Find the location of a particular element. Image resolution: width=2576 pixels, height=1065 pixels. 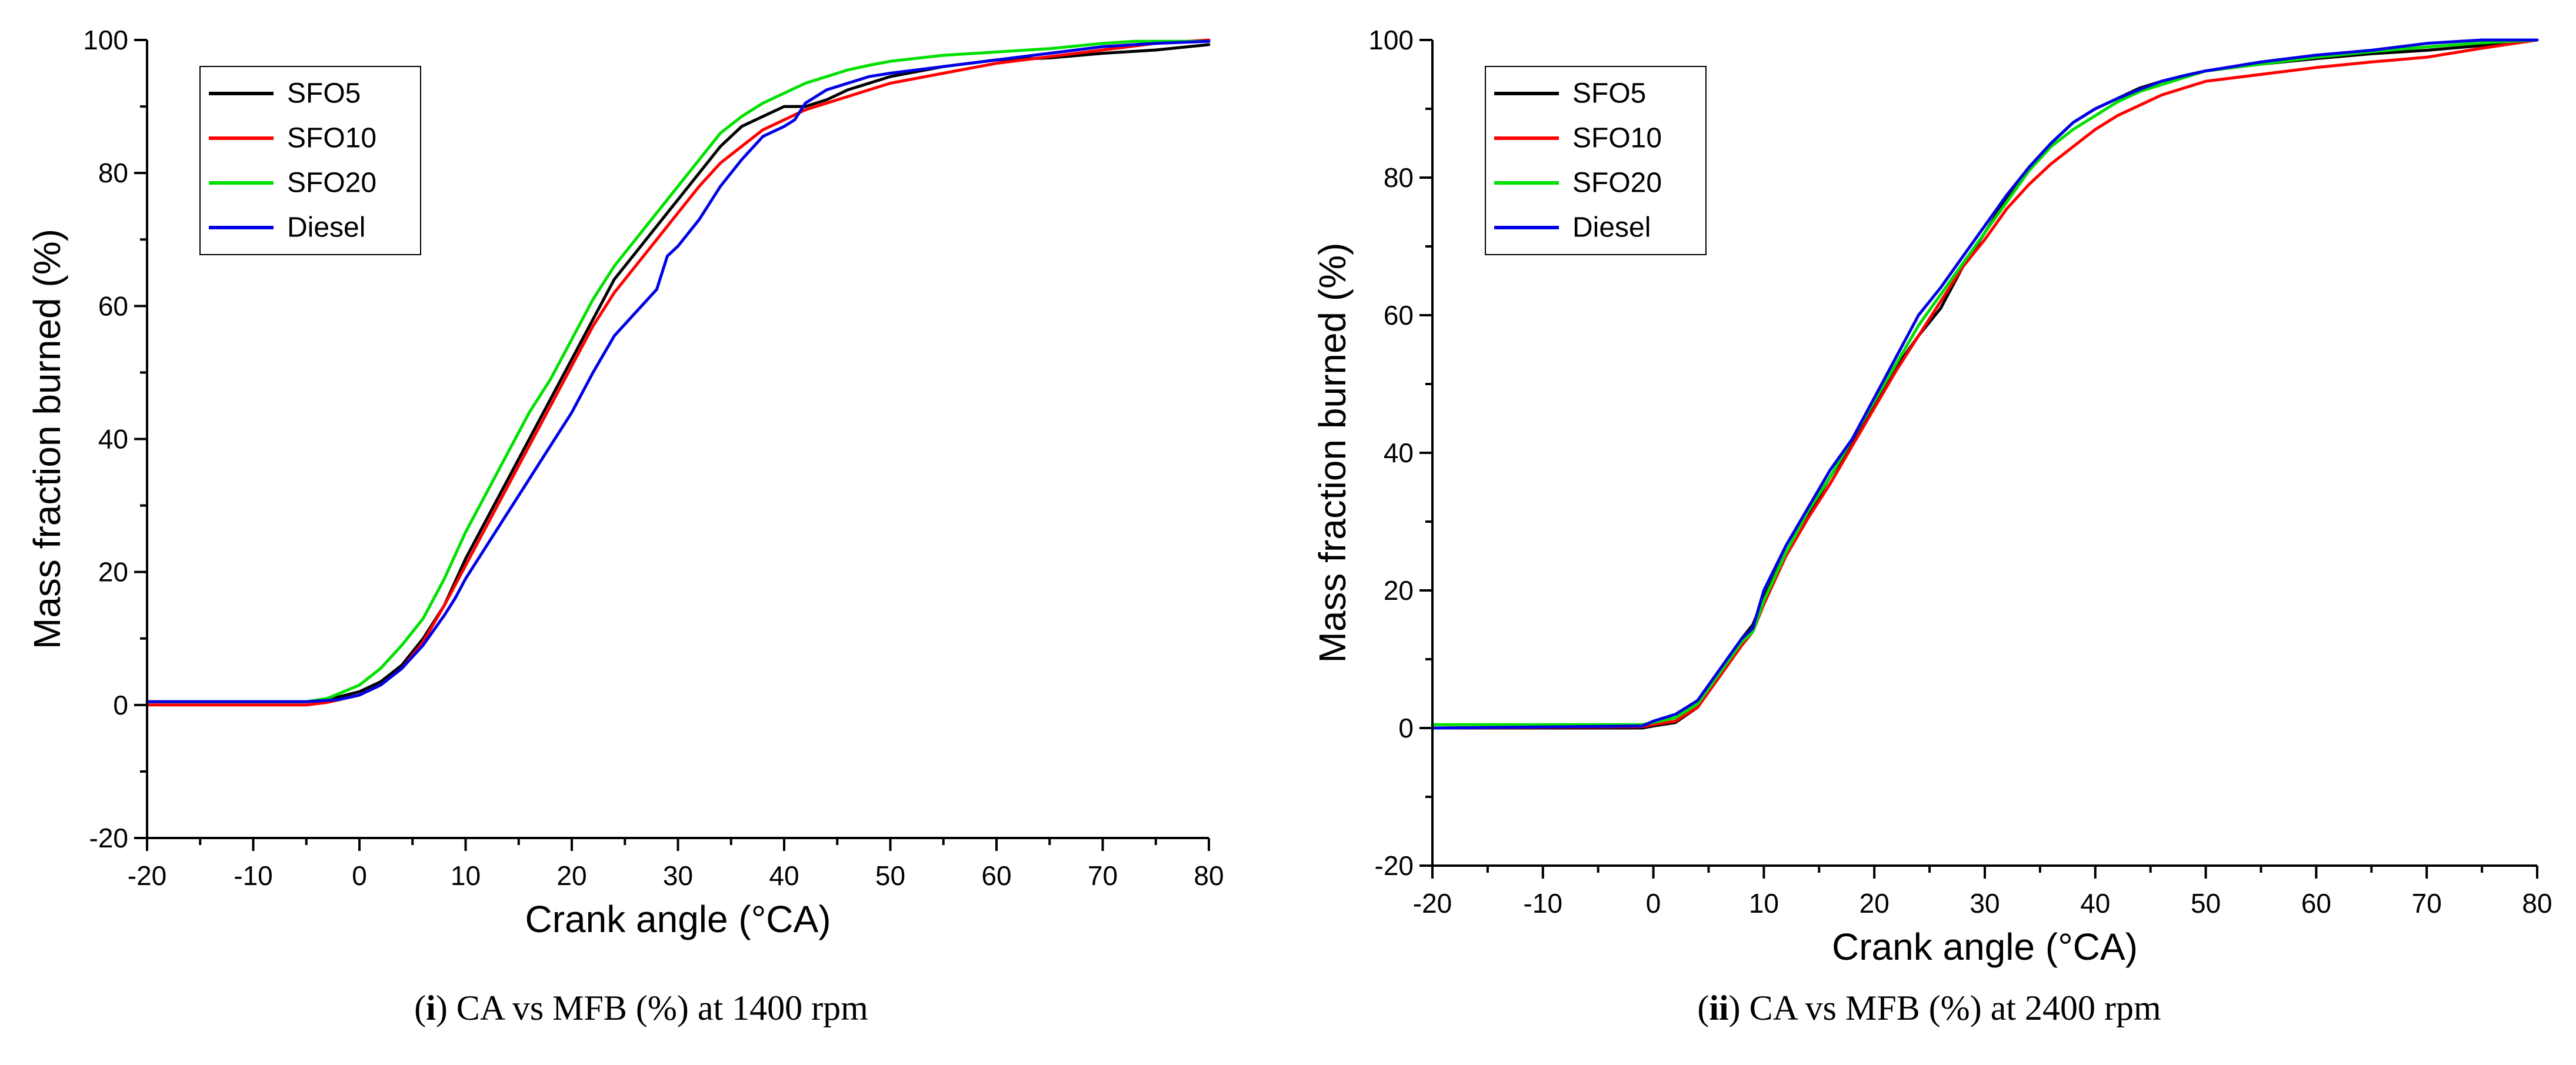

caption-text: CA vs MFB (%) at 1400 rpm is located at coordinates (662, 1008).